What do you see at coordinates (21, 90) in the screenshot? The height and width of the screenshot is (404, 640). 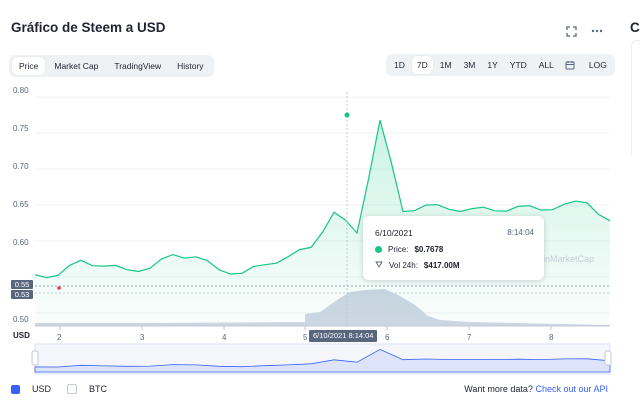 I see `y-tick-label: 0.80` at bounding box center [21, 90].